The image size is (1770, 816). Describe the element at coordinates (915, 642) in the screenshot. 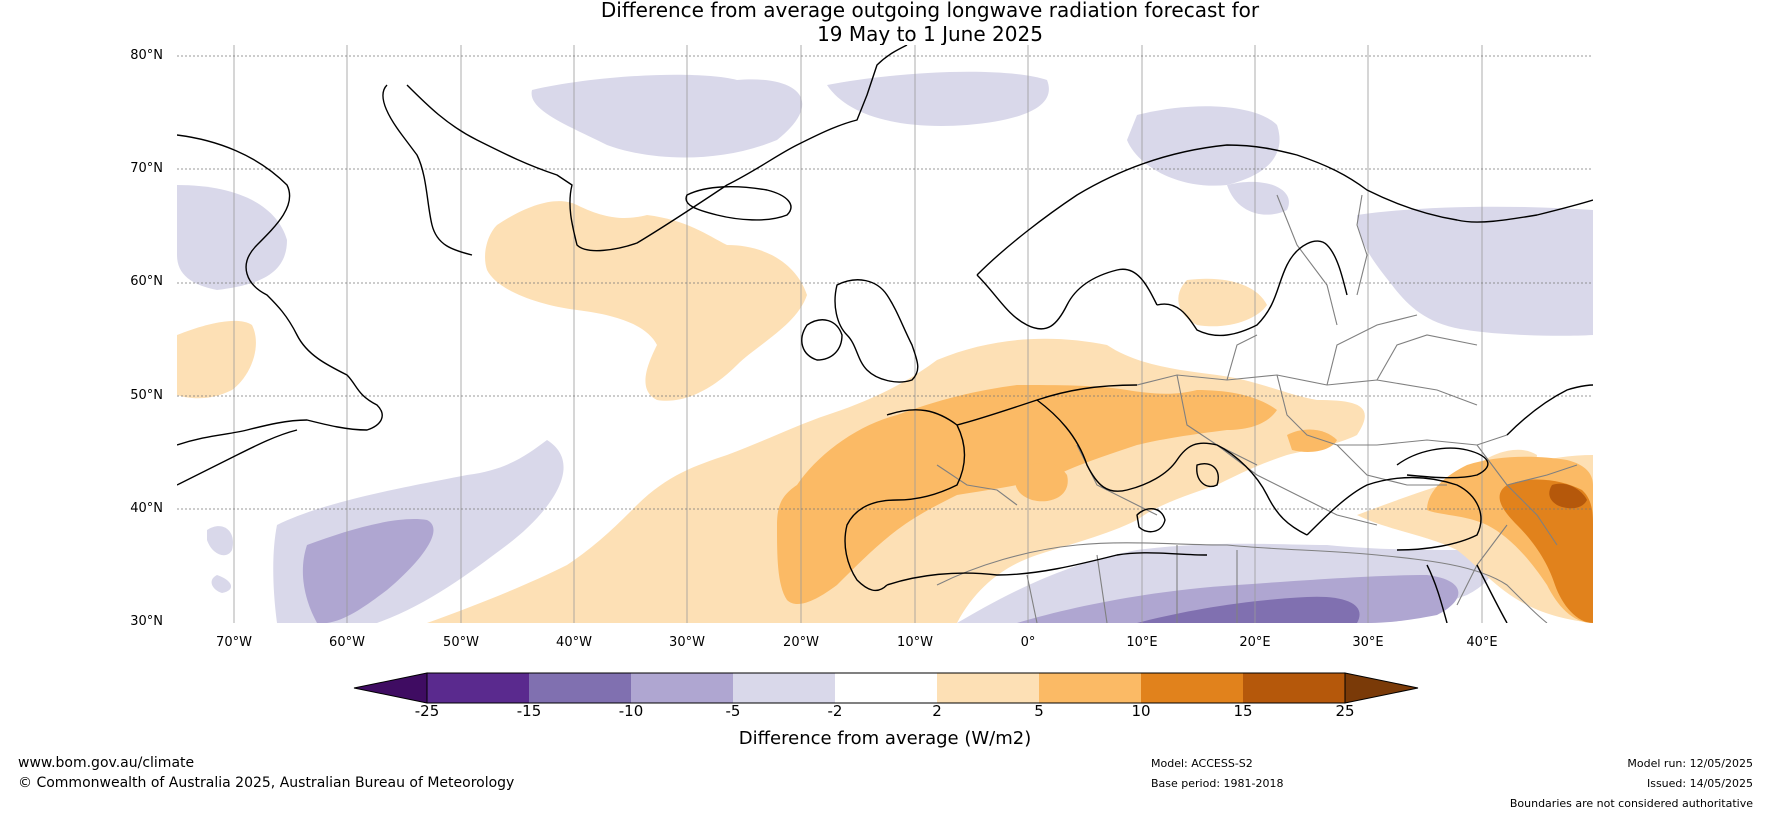

I see `lon-label-10w: 10°W` at that location.